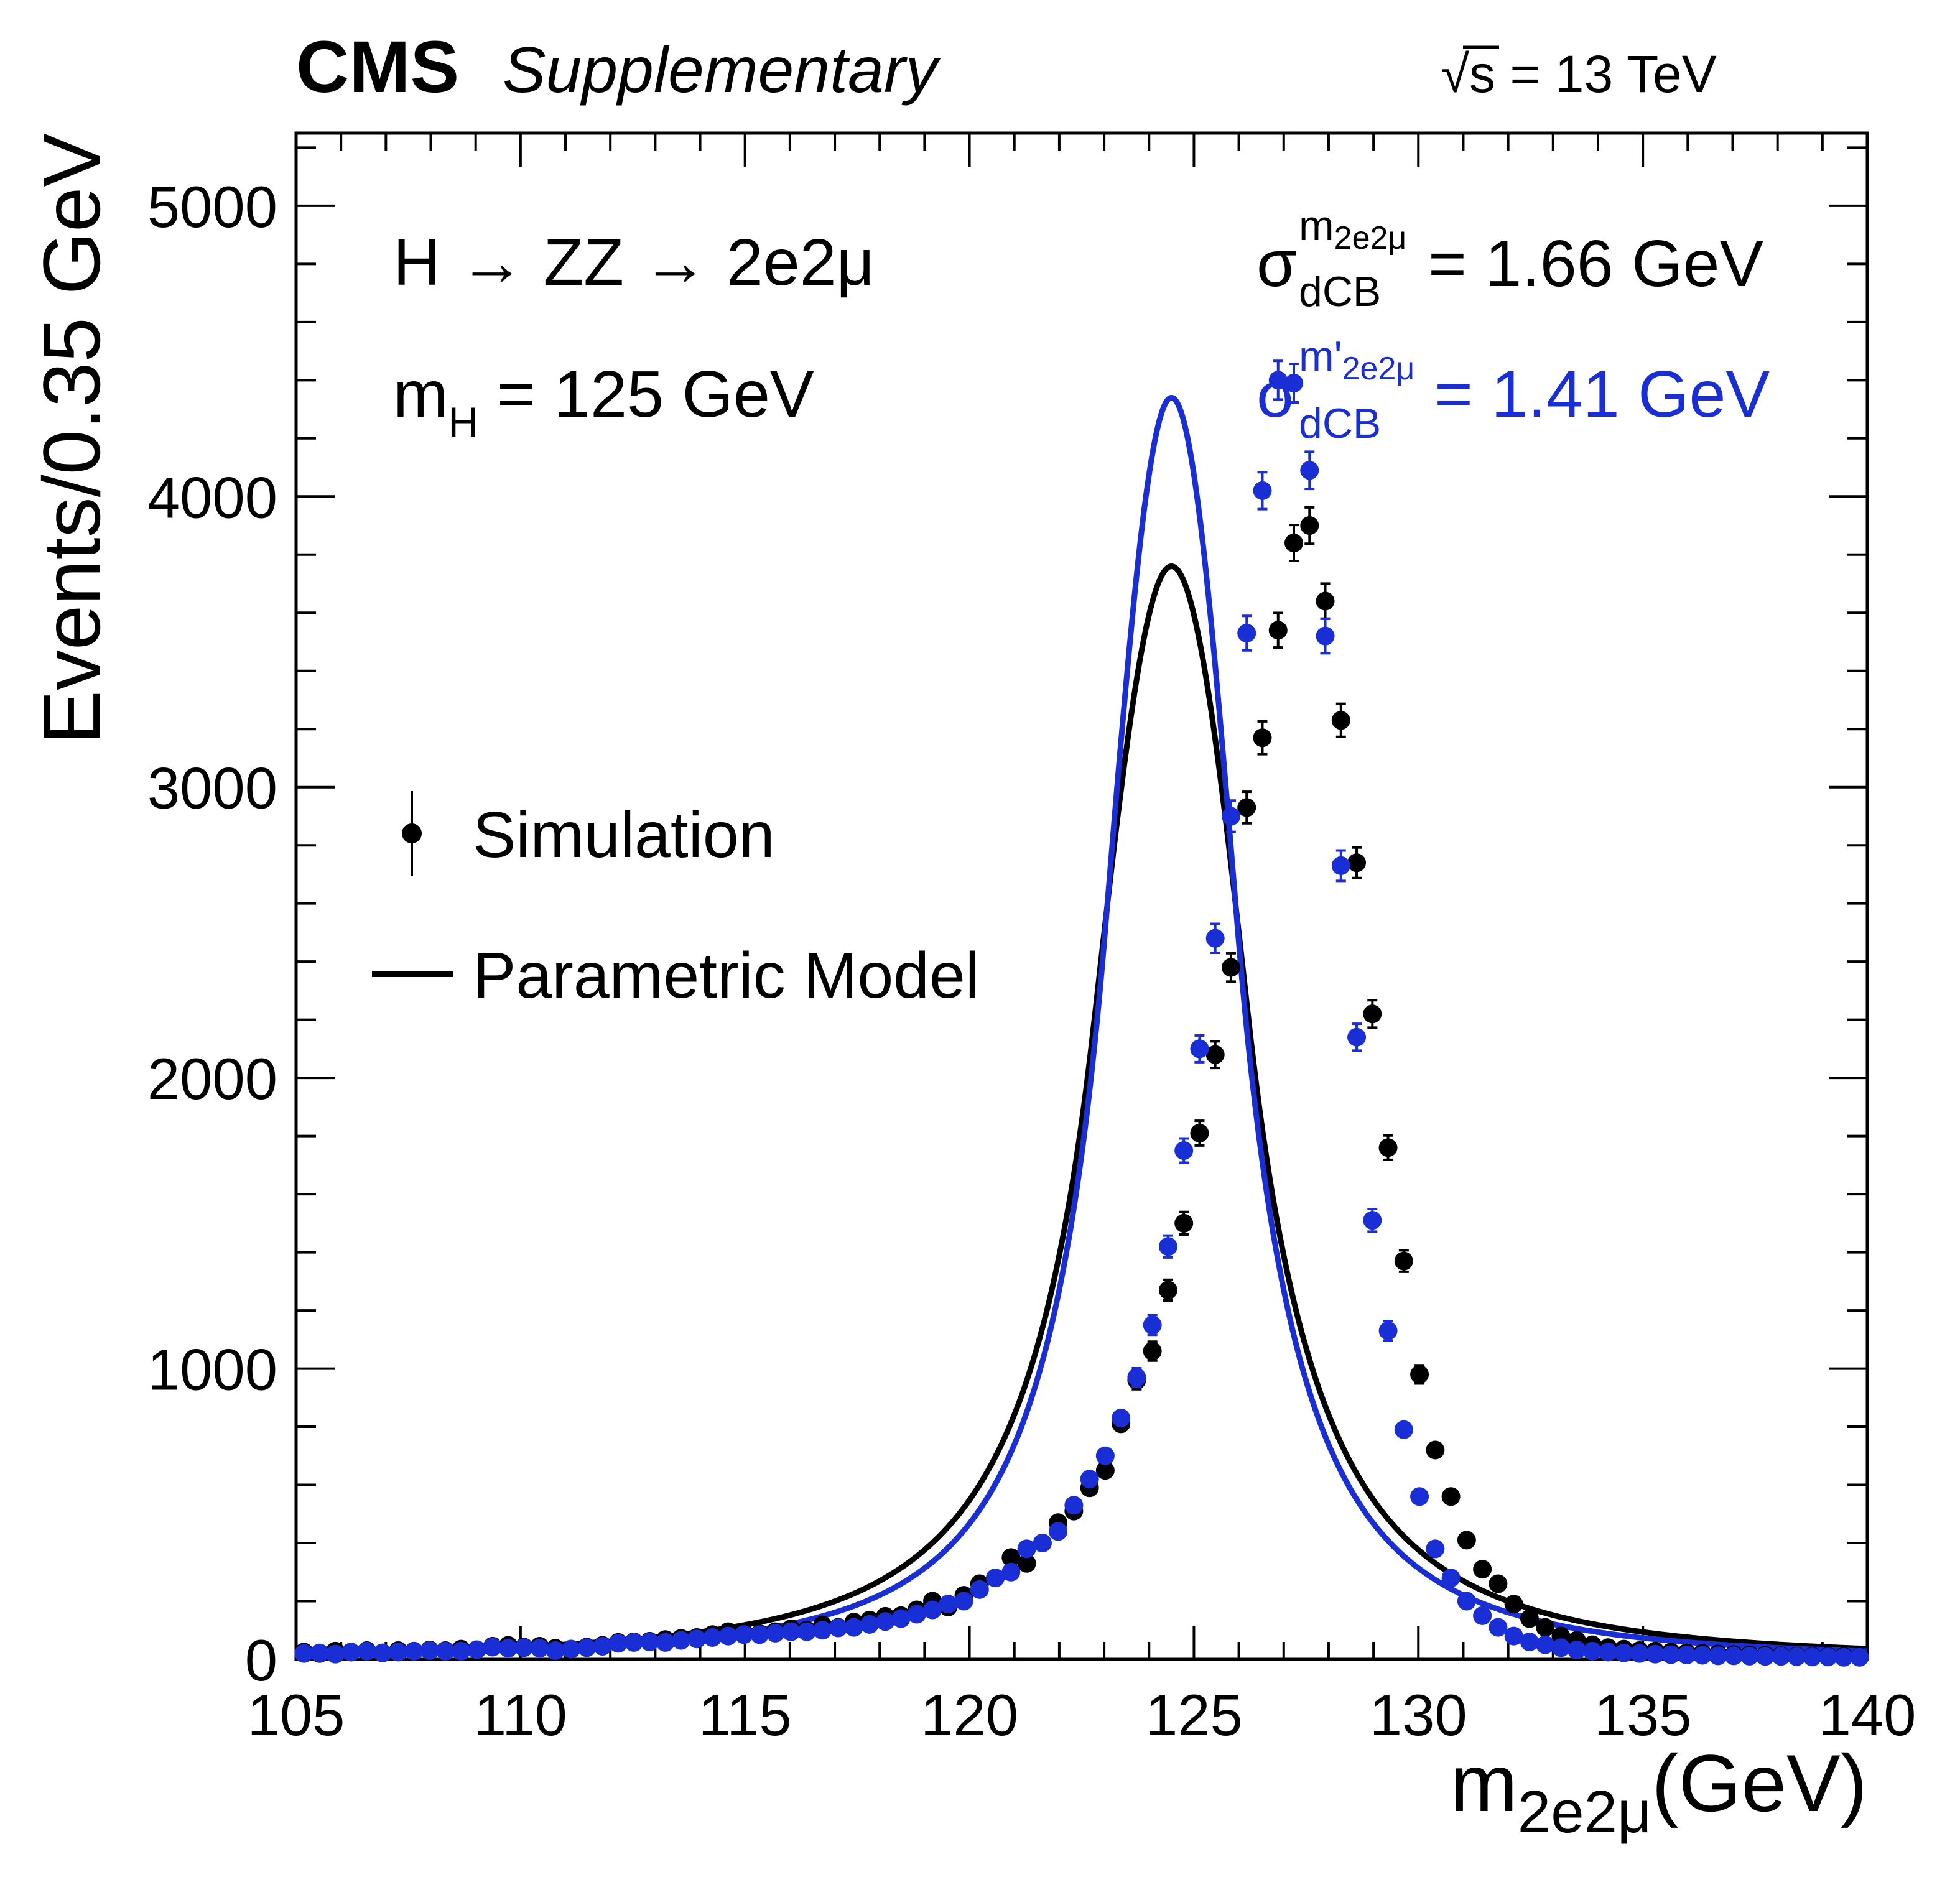 This screenshot has width=1960, height=1900. Describe the element at coordinates (1643, 1715) in the screenshot. I see `x-tick-label: 135` at that location.